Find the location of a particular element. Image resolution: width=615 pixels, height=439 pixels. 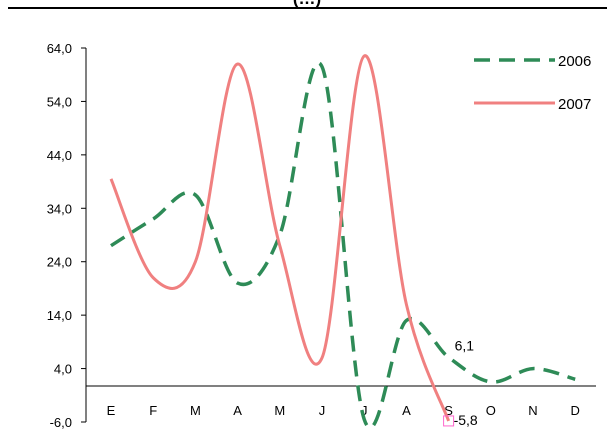

y-tick-label: 44,0 is located at coordinates (59, 155).